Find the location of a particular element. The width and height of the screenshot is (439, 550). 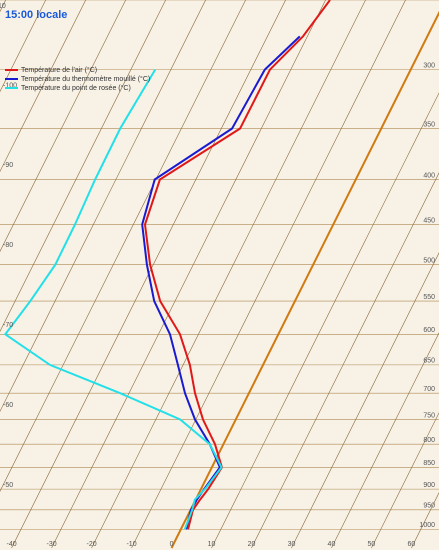

y-tick-label: 600 is located at coordinates (429, 330).